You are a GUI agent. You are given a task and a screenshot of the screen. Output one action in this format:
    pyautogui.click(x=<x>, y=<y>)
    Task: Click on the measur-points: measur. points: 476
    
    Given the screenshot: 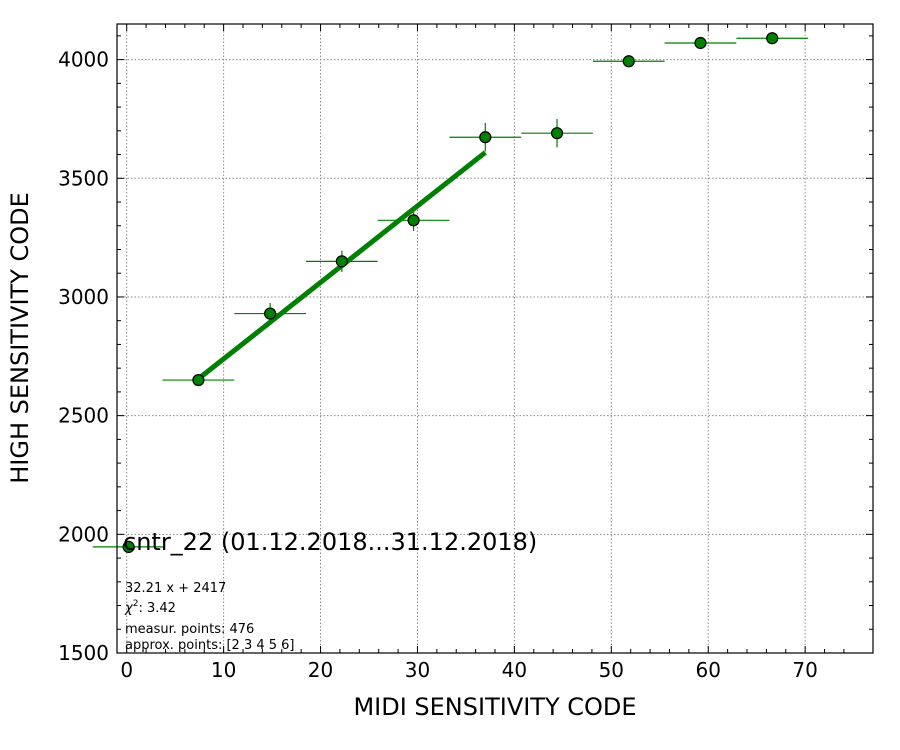 What is the action you would take?
    pyautogui.click(x=189, y=629)
    